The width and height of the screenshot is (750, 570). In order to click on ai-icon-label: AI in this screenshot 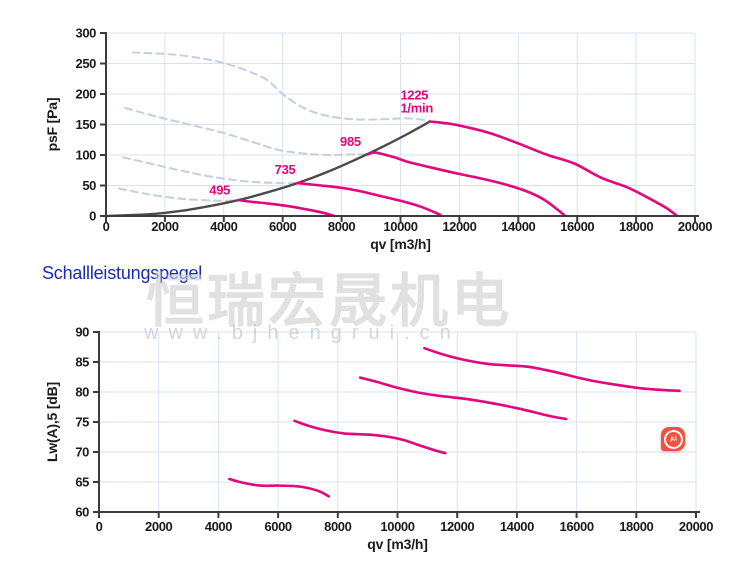, I will do `click(673, 439)`.